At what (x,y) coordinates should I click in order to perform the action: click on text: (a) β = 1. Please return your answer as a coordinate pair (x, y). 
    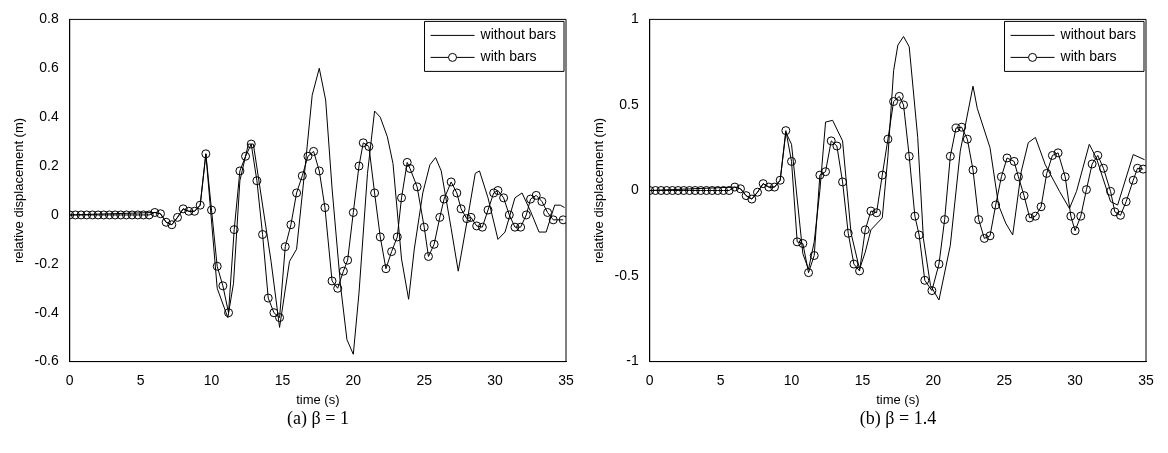
    Looking at the image, I should click on (318, 418).